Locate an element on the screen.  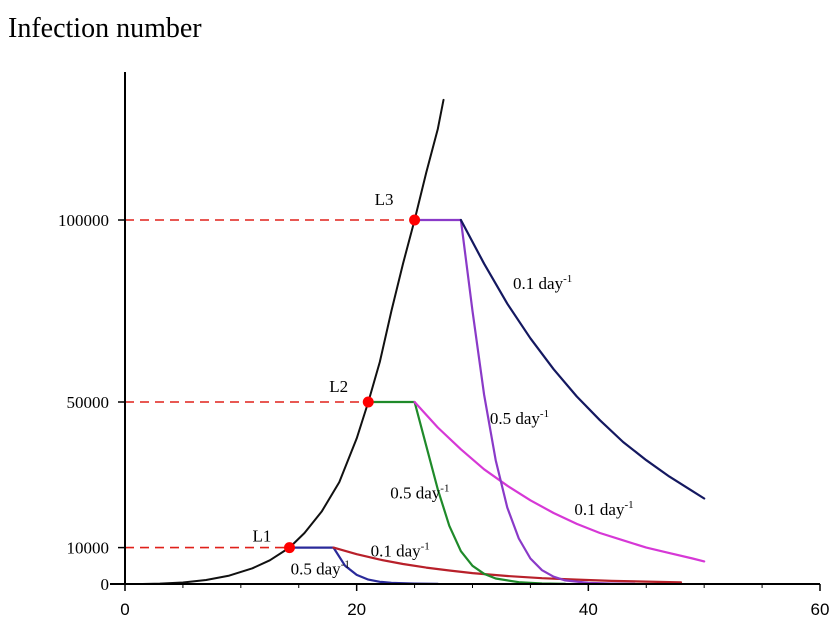
rate-annotation-1: 0.5 day-1 is located at coordinates (519, 418).